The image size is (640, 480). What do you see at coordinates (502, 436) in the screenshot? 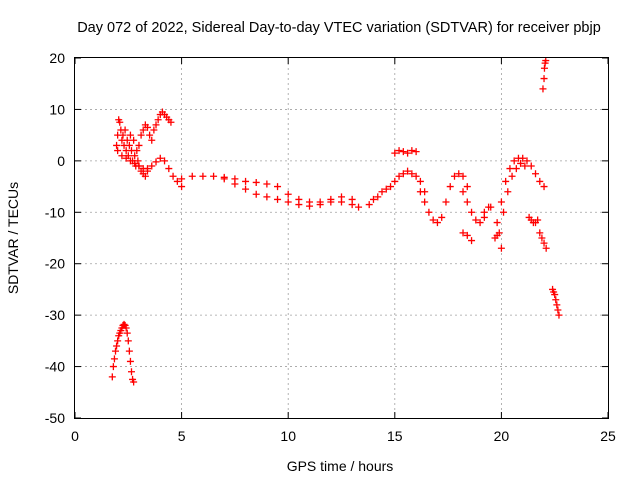
I see `x-tick-label: 20` at bounding box center [502, 436].